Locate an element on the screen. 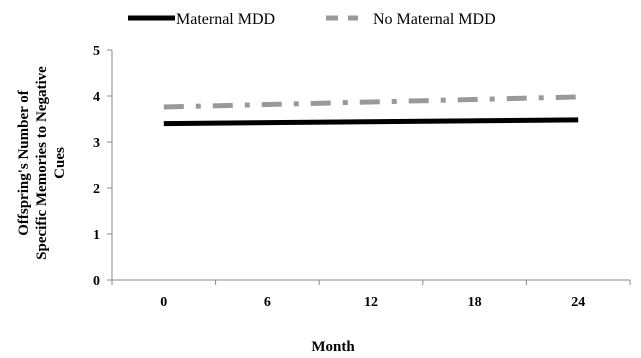  x-tick-label: 0 is located at coordinates (163, 302).